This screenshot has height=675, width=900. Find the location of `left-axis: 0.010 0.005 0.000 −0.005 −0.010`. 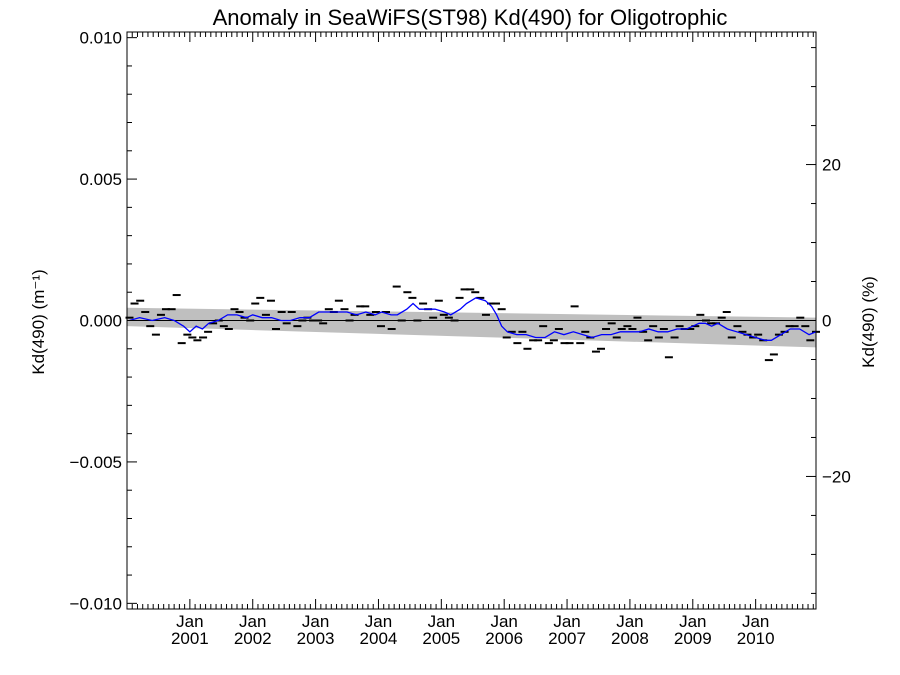

left-axis: 0.010 0.005 0.000 −0.005 −0.010 is located at coordinates (103, 321).